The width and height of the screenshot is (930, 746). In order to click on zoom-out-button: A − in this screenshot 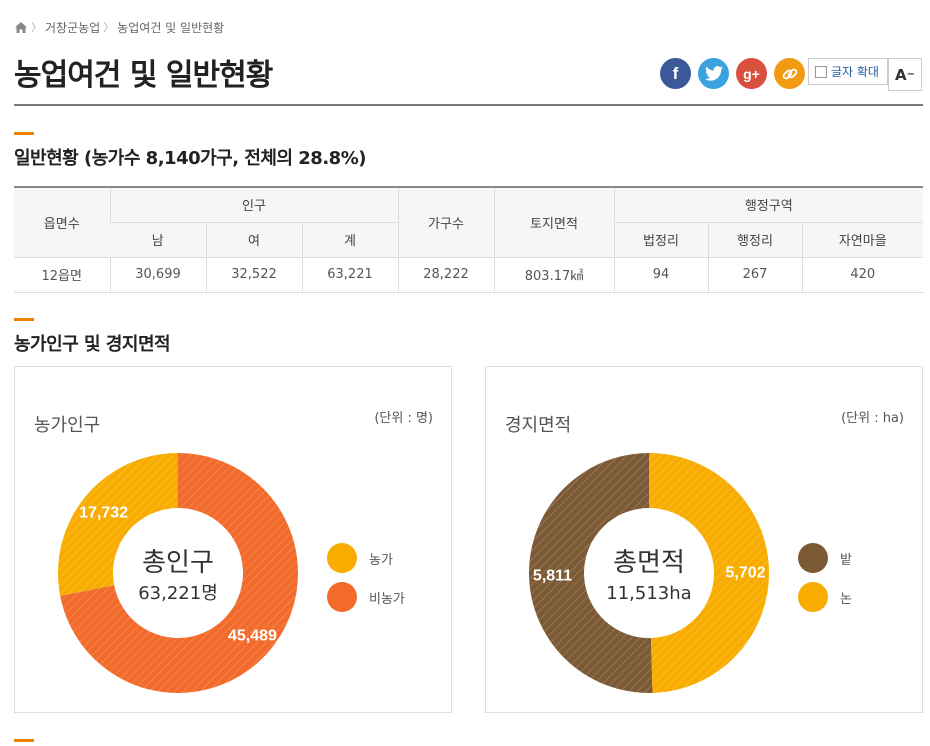, I will do `click(905, 74)`.